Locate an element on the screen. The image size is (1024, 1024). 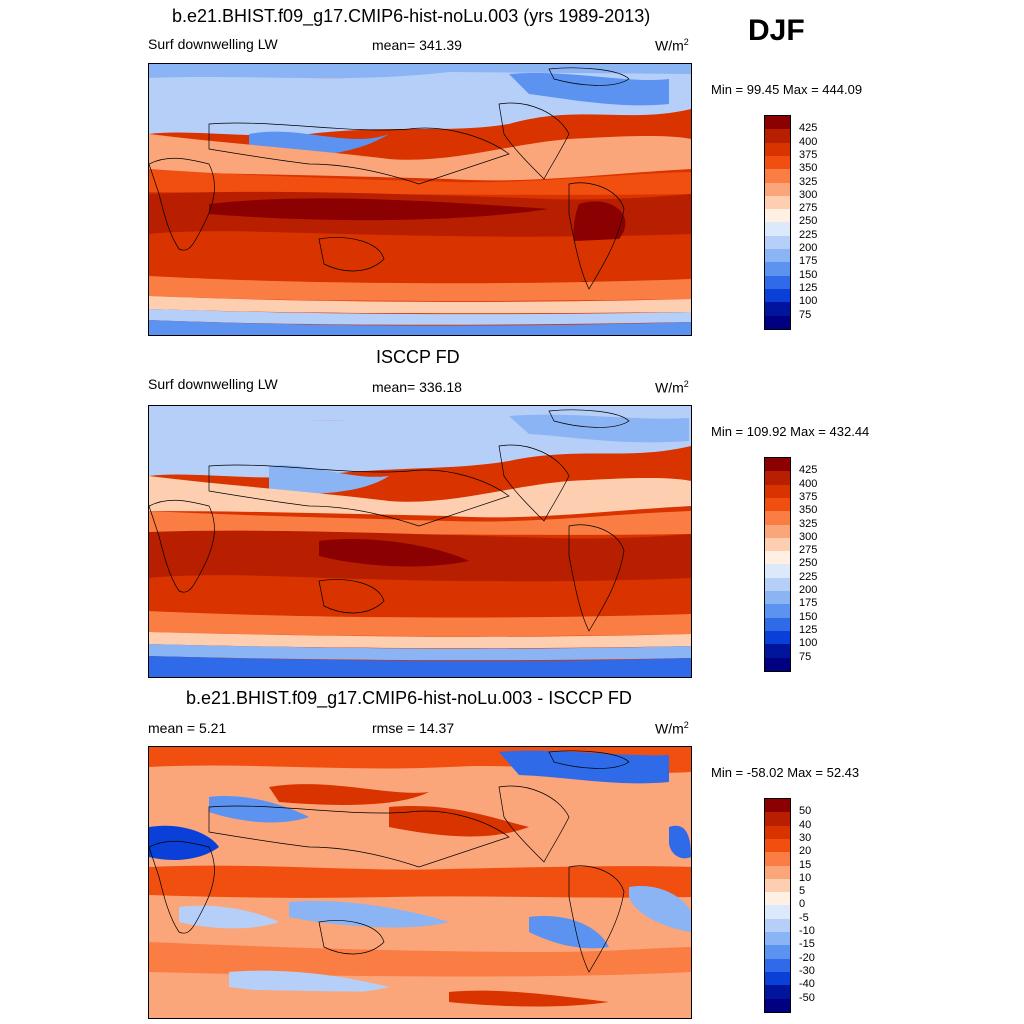
panel-3-rmse-label: rmse = 14.37 is located at coordinates (413, 728).